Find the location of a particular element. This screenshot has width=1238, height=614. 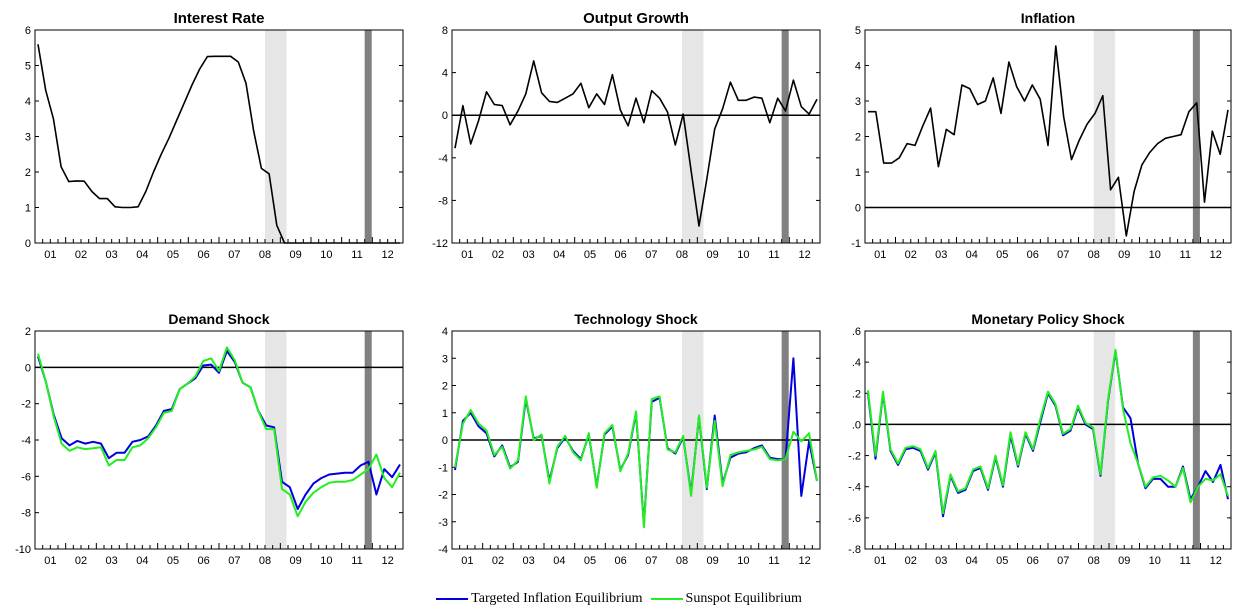

y-tick-label: 6 is located at coordinates (28, 31).